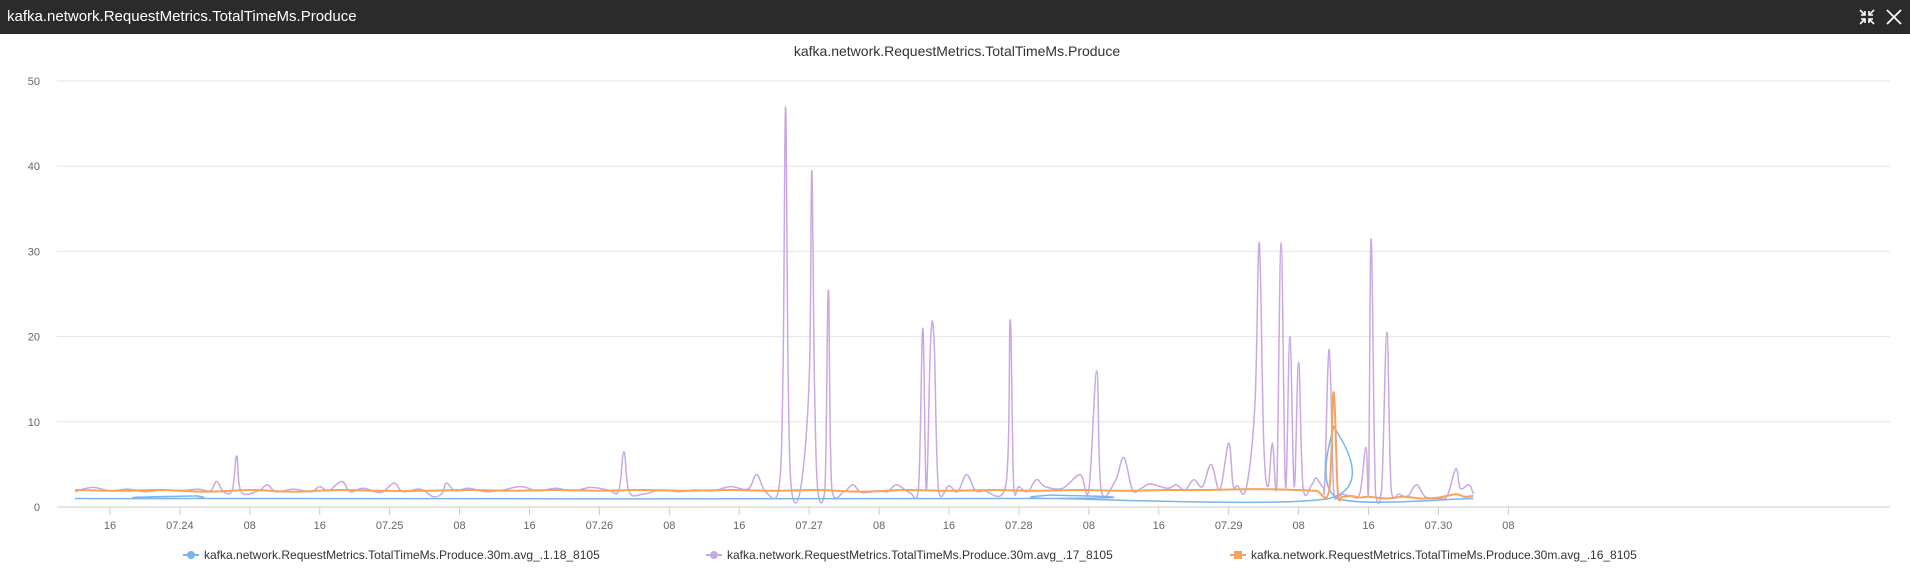  What do you see at coordinates (34, 167) in the screenshot?
I see `y-tick-label: 40` at bounding box center [34, 167].